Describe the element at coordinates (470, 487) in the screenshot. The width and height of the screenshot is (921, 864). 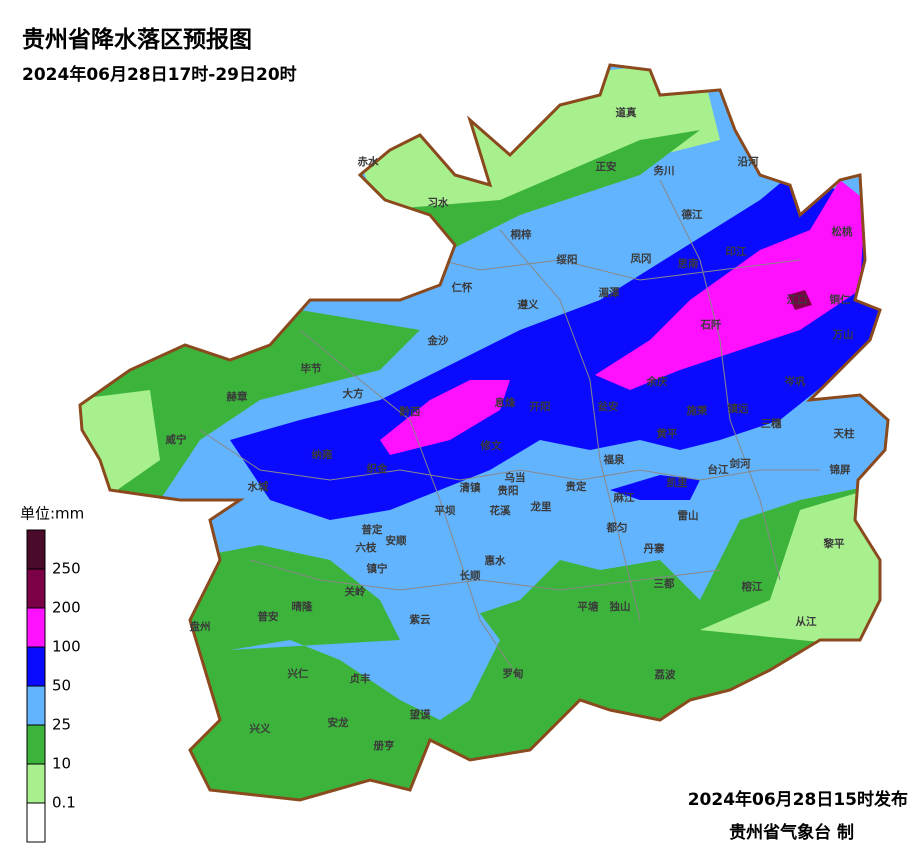
I see `county-label: 清镇` at that location.